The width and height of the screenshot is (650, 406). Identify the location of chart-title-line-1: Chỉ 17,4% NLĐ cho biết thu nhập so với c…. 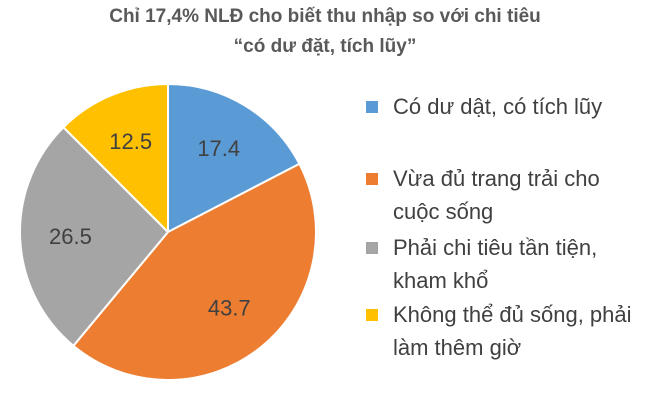
(325, 16).